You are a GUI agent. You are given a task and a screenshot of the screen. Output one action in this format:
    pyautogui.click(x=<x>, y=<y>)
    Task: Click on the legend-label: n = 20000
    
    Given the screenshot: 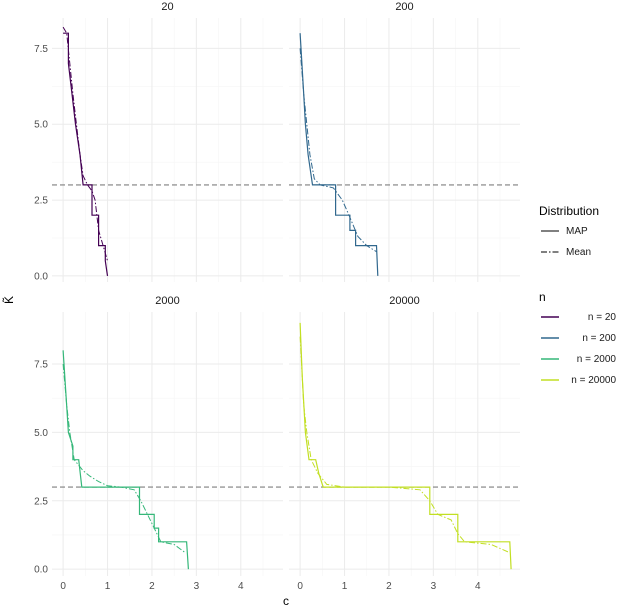 What is the action you would take?
    pyautogui.click(x=593, y=380)
    